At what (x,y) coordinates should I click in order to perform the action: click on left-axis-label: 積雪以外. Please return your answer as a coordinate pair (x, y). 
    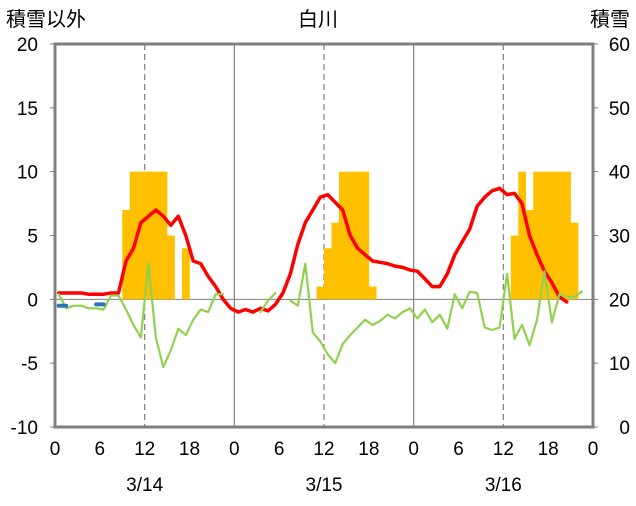
    Looking at the image, I should click on (46, 19).